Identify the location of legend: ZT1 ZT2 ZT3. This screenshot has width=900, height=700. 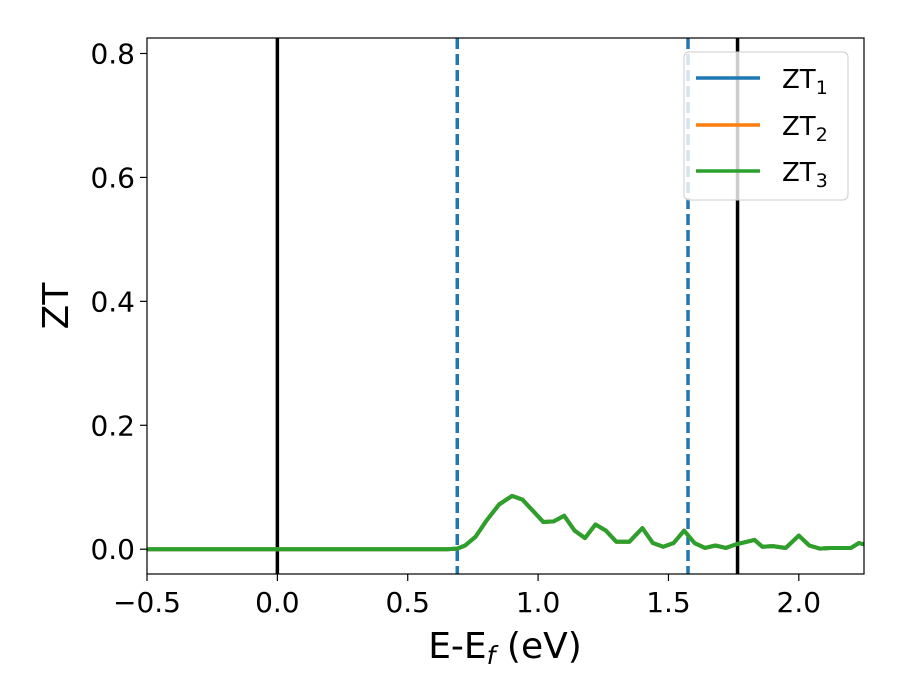
(766, 126).